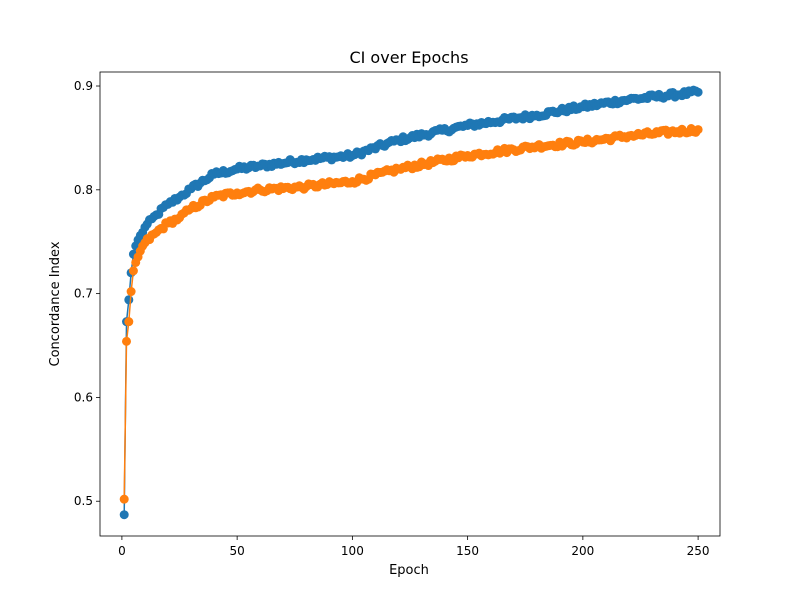  What do you see at coordinates (83, 501) in the screenshot?
I see `y-tick-label: 0.5` at bounding box center [83, 501].